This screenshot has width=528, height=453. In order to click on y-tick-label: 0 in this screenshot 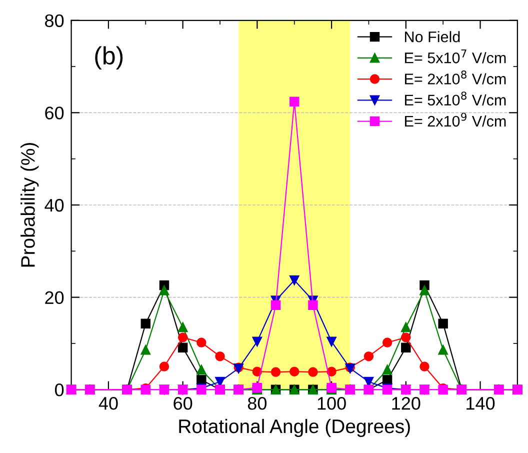, I will do `click(59, 390)`.